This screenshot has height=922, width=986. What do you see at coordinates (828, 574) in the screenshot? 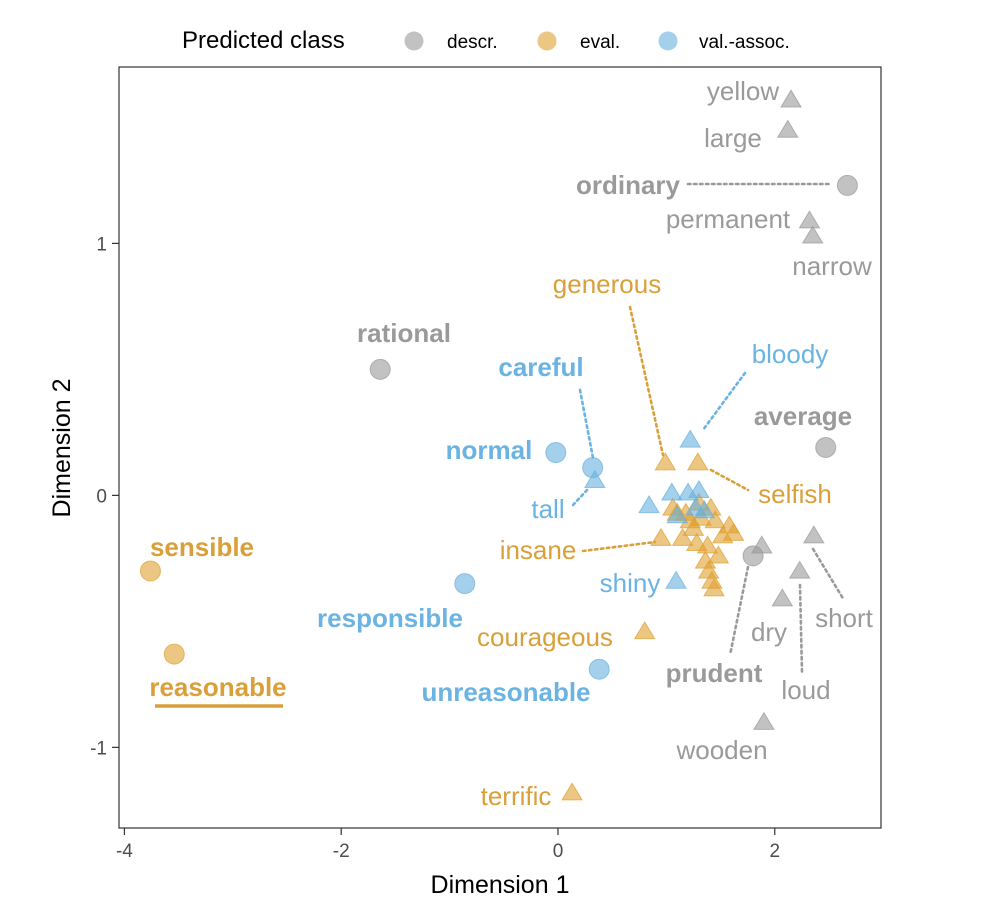
I see `connector-short` at bounding box center [828, 574].